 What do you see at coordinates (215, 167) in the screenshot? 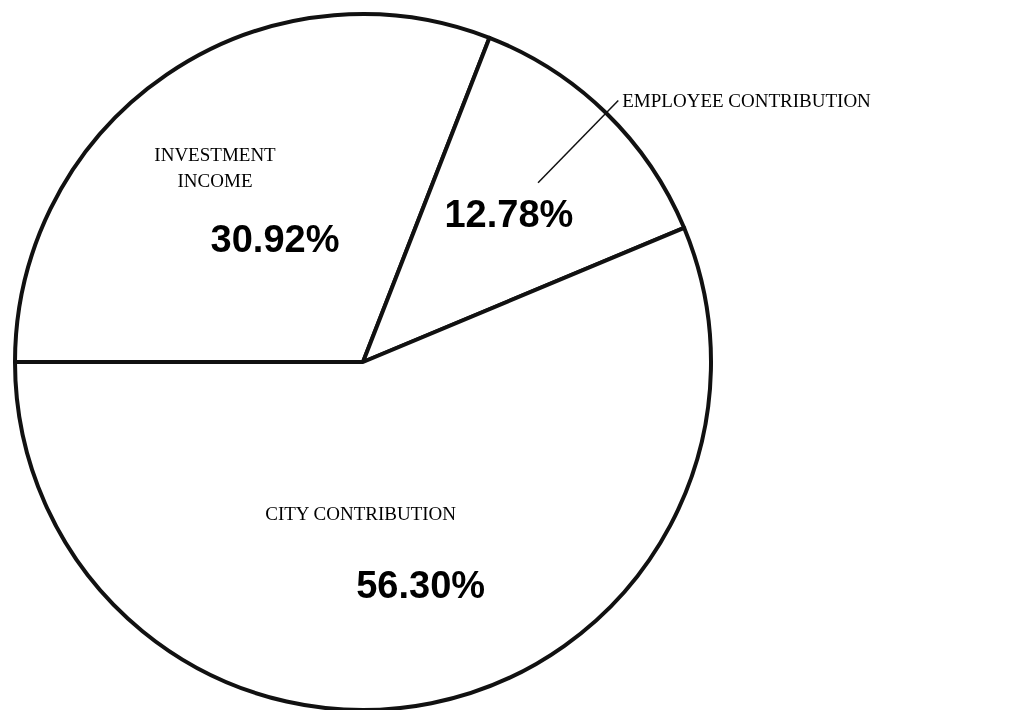
I see `slice-label: INVESTMENT INCOME` at bounding box center [215, 167].